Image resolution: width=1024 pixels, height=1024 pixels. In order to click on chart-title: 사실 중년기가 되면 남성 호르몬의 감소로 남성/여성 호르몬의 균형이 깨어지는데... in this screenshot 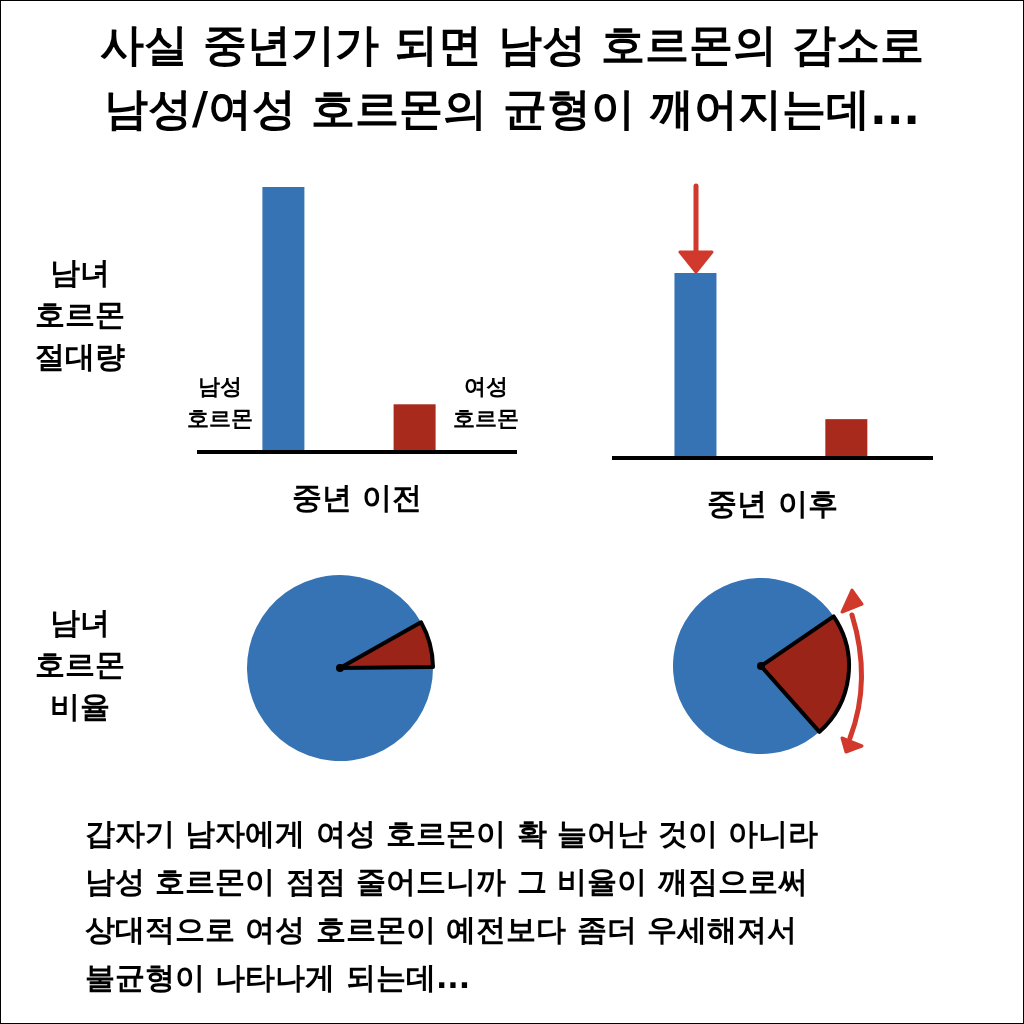, I will do `click(512, 76)`.